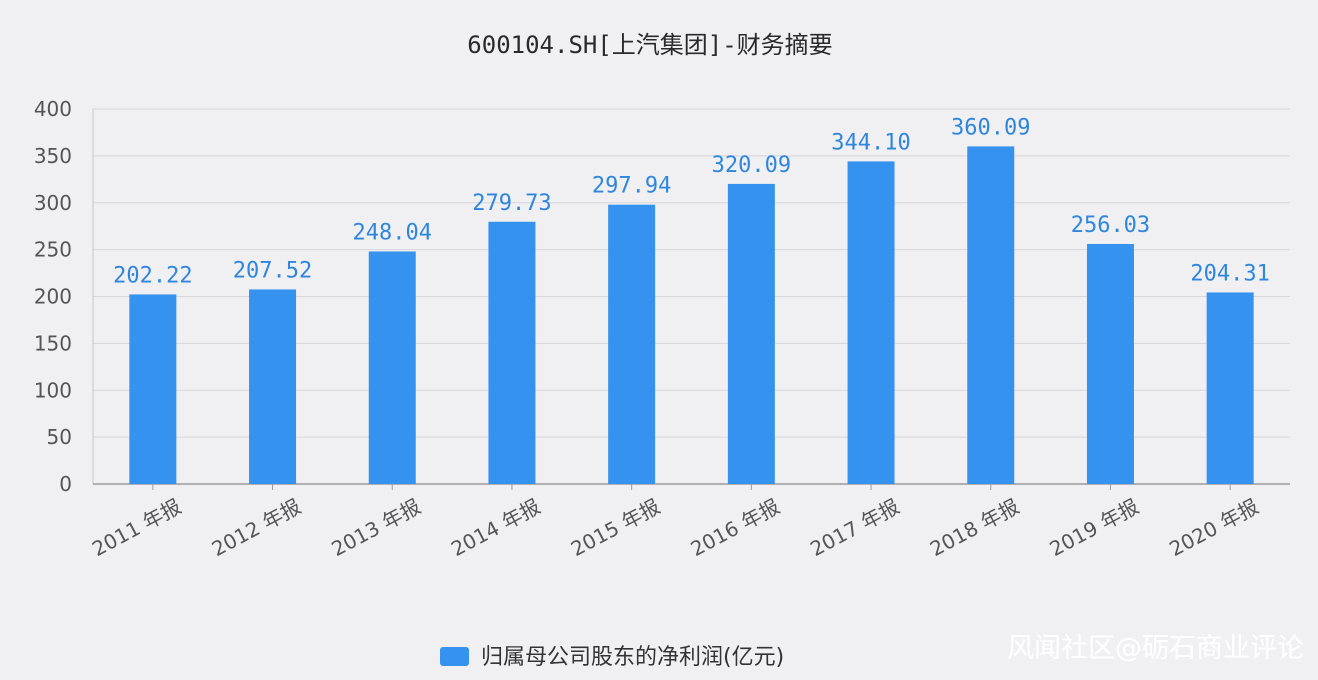  What do you see at coordinates (735, 527) in the screenshot?
I see `x-tick-label: 2016 年报` at bounding box center [735, 527].